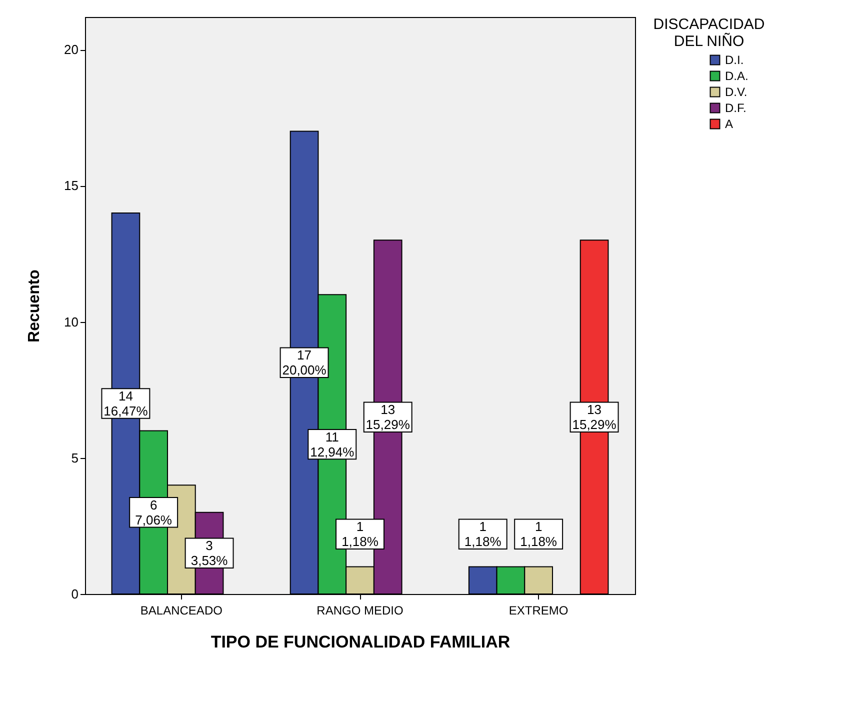 This screenshot has height=709, width=849. Describe the element at coordinates (729, 124) in the screenshot. I see `legend-label: A` at that location.